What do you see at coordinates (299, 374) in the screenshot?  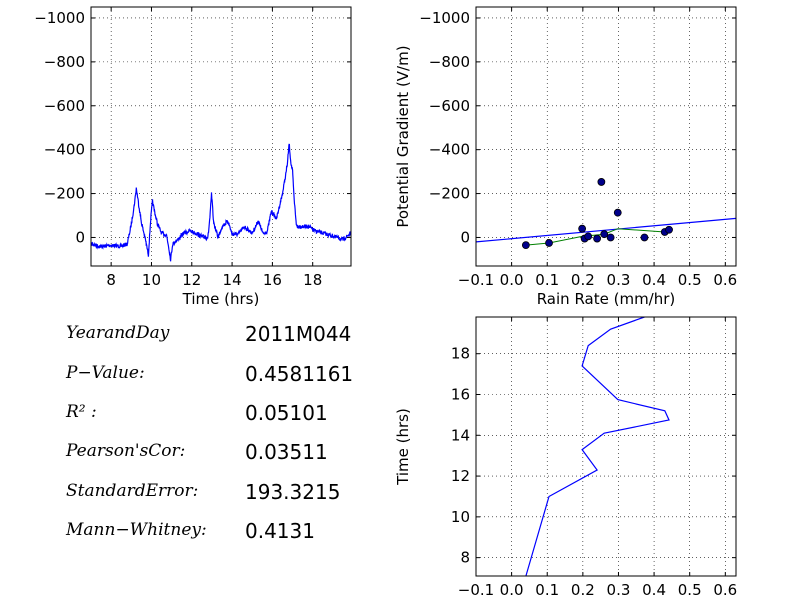 I see `stat-value-p-value: 0.4581161` at bounding box center [299, 374].